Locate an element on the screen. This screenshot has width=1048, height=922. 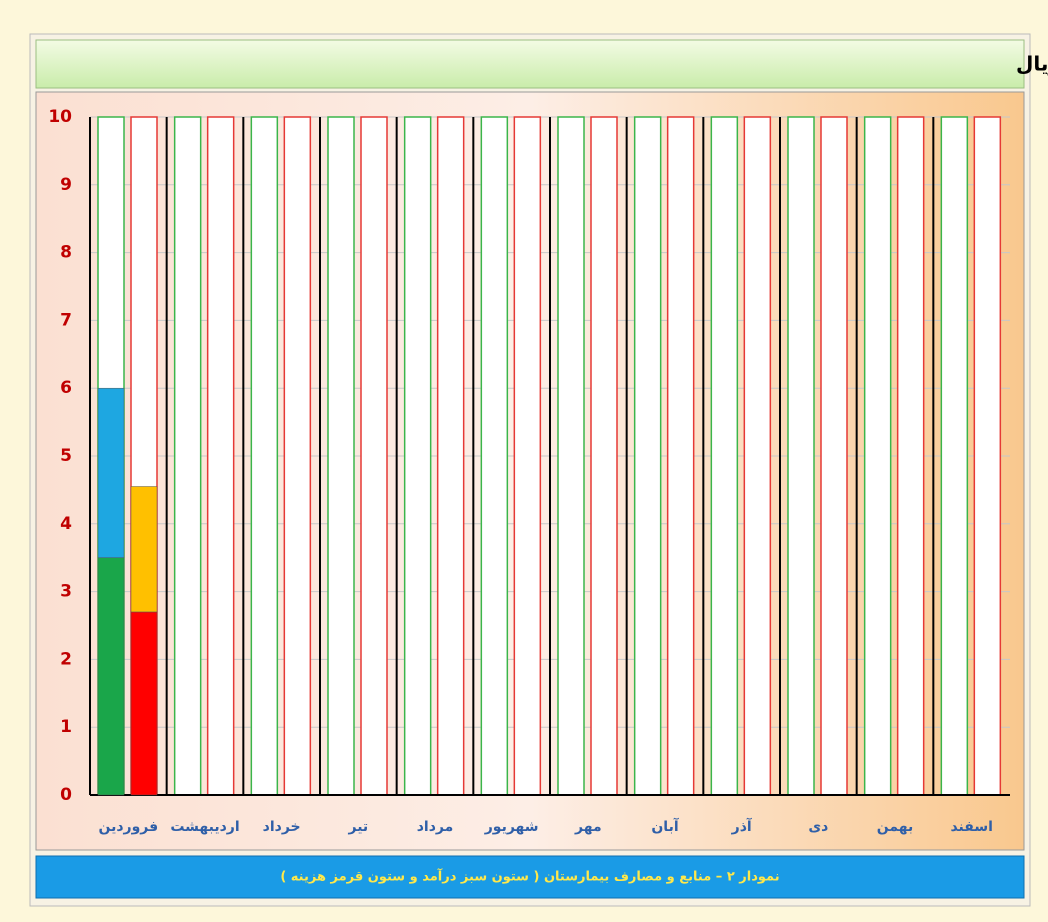
x-tick-label: تیر is located at coordinates (357, 827).